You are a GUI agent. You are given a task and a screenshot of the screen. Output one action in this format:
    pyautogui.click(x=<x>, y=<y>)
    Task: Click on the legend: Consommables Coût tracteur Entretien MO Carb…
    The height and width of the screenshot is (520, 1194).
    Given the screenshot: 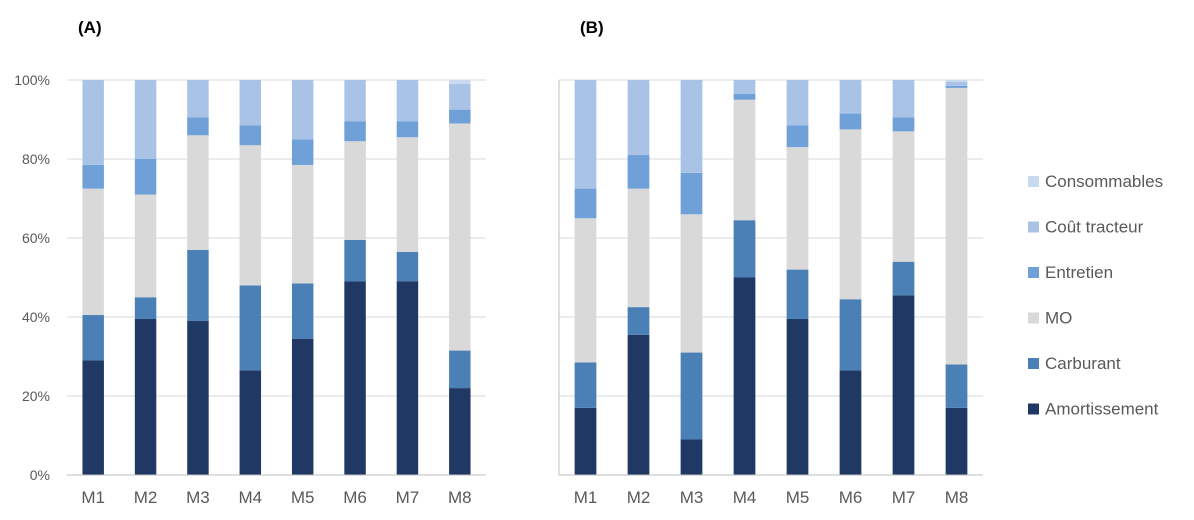 What is the action you would take?
    pyautogui.click(x=1095, y=295)
    